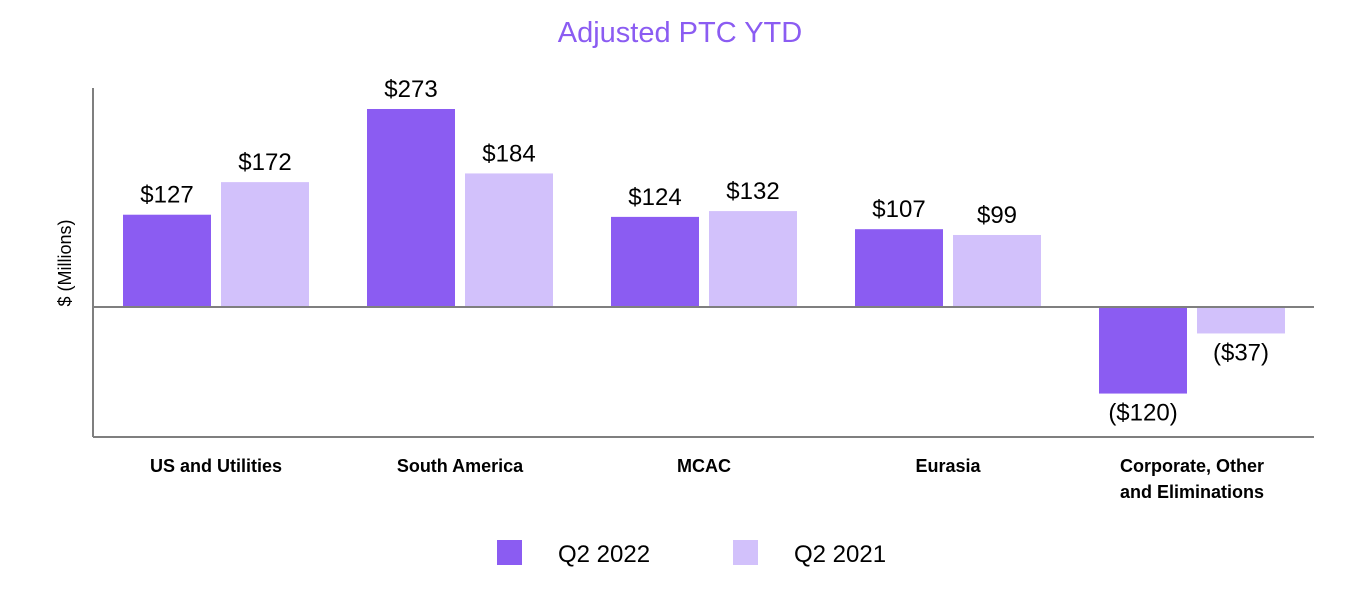  What do you see at coordinates (1241, 320) in the screenshot?
I see `bar-q2-2021-corporate-other-and-eliminations` at bounding box center [1241, 320].